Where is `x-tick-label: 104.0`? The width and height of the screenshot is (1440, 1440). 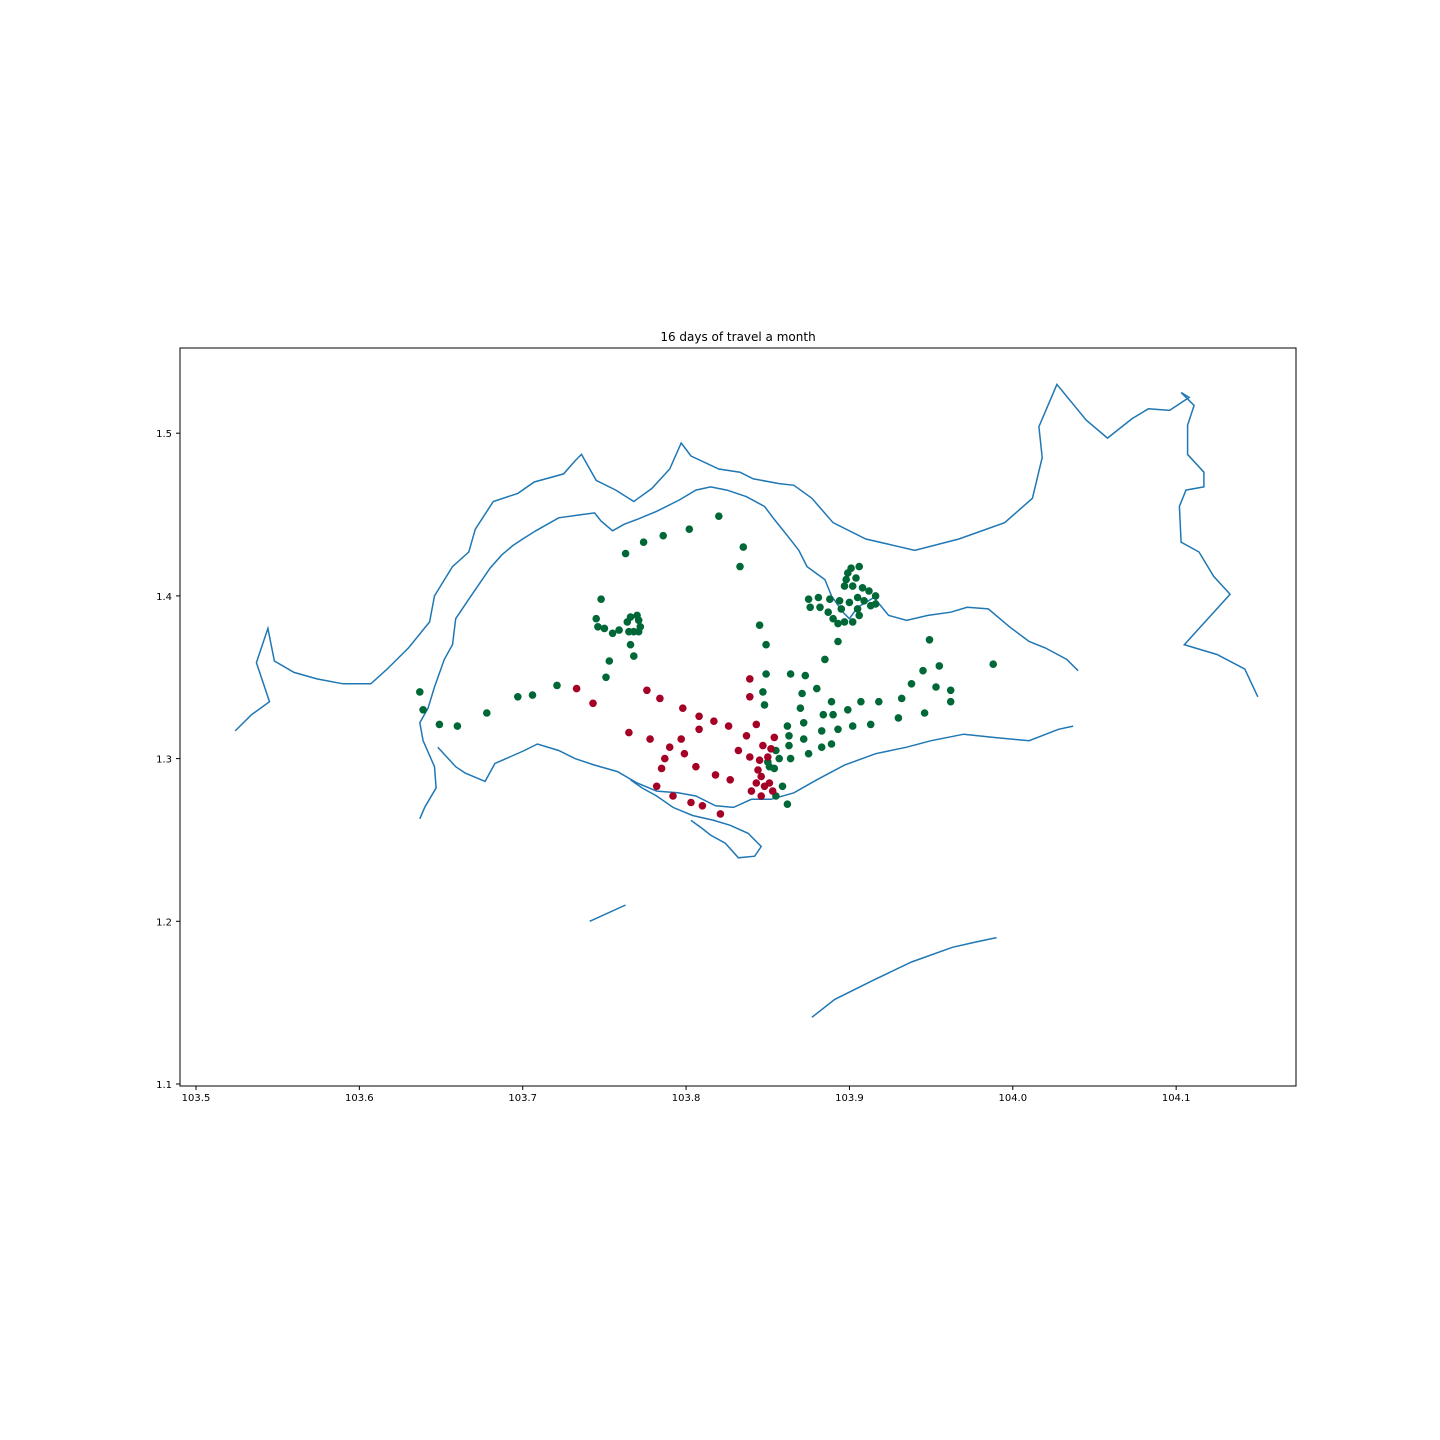 x-tick-label: 104.0 is located at coordinates (1012, 1098).